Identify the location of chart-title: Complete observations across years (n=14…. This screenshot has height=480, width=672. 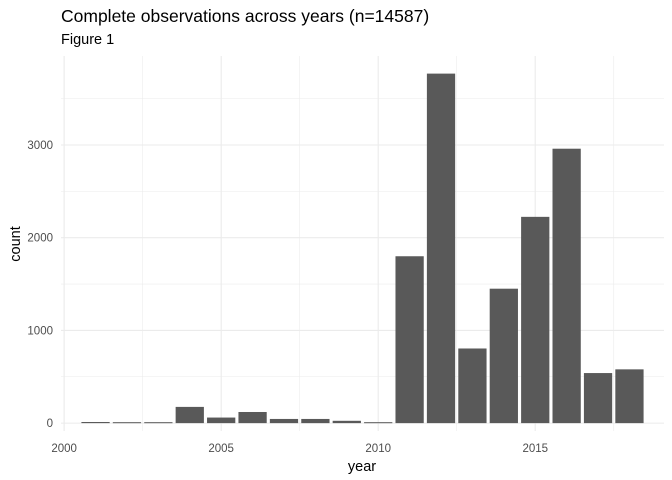
(245, 16).